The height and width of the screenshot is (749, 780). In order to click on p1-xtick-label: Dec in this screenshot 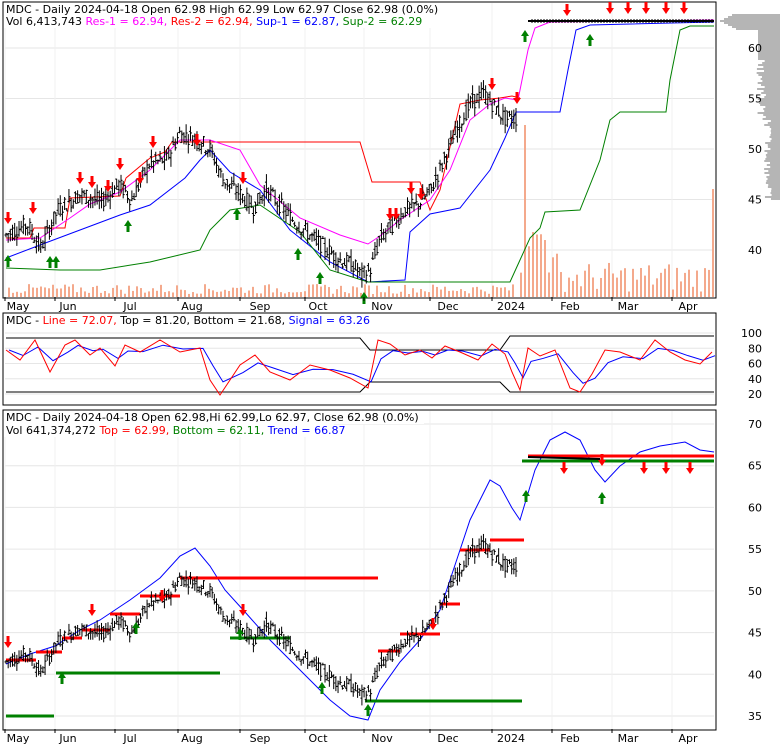, I will do `click(447, 306)`.